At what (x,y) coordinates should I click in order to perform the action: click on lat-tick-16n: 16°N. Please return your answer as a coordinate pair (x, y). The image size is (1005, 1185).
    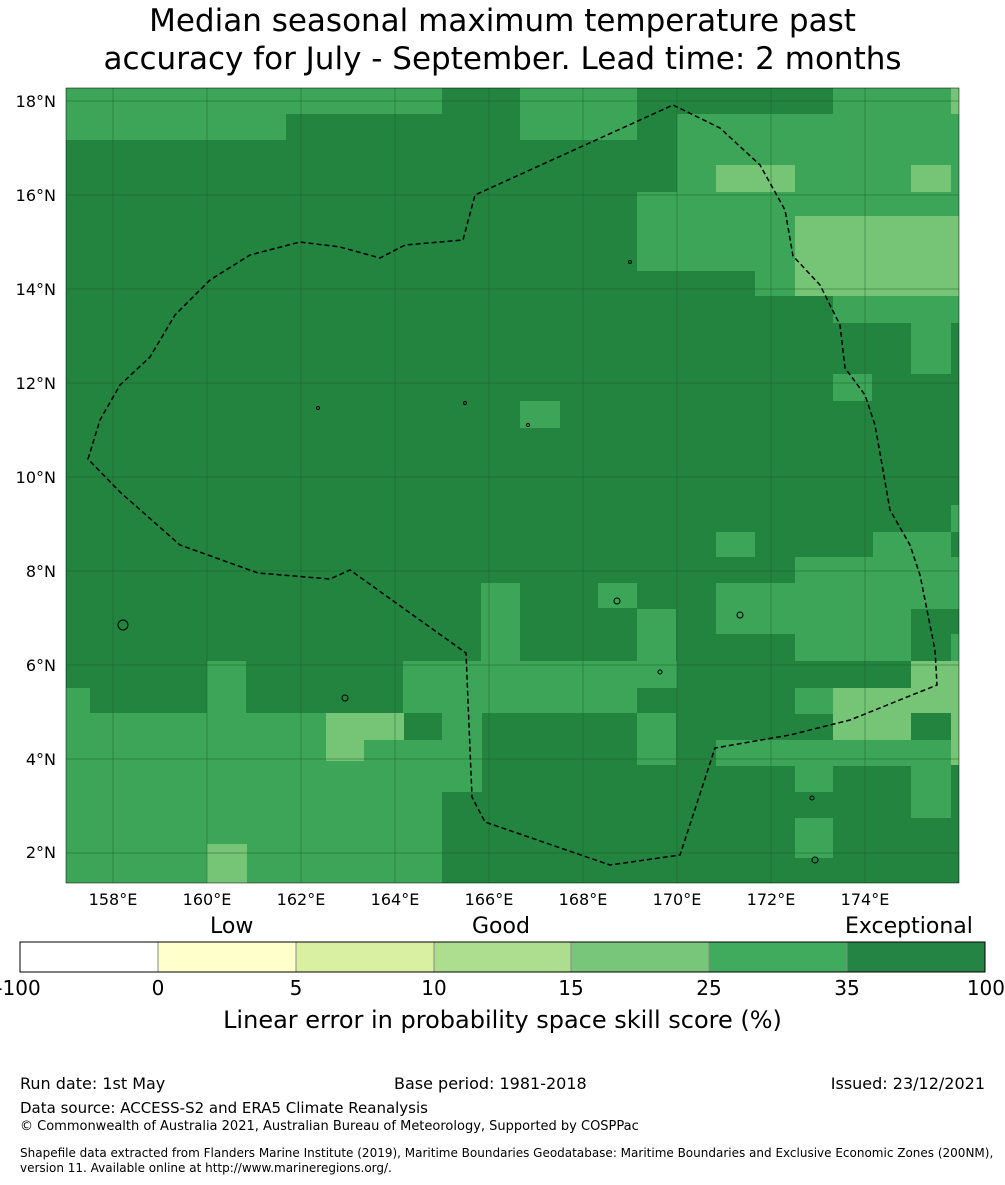
    Looking at the image, I should click on (35, 195).